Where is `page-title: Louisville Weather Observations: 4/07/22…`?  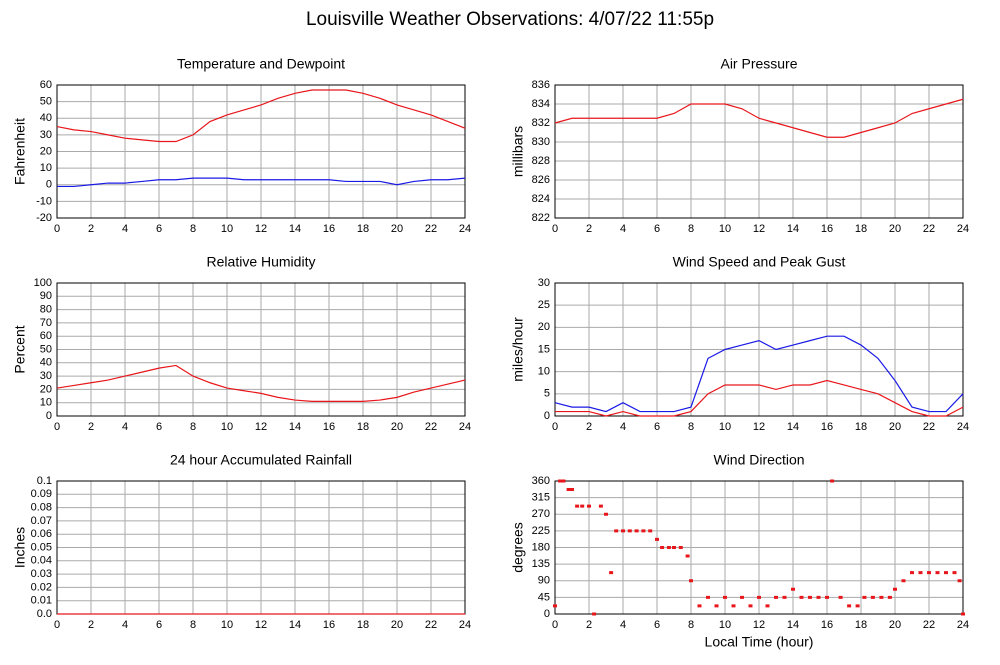
page-title: Louisville Weather Observations: 4/07/22… is located at coordinates (510, 19).